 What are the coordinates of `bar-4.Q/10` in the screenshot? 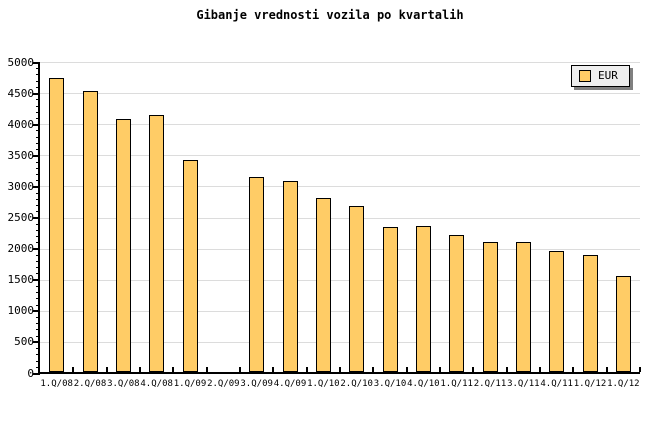 It's located at (423, 299).